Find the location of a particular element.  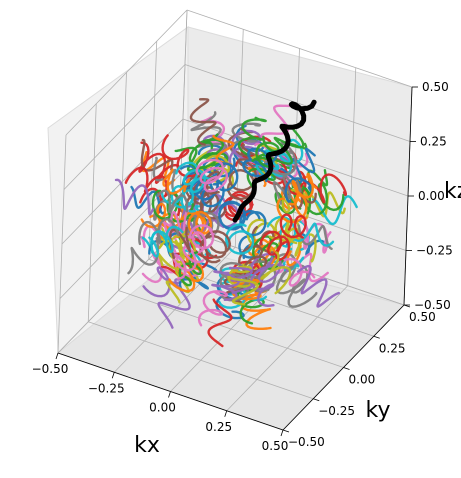

z-axis-label: kz is located at coordinates (452, 191).